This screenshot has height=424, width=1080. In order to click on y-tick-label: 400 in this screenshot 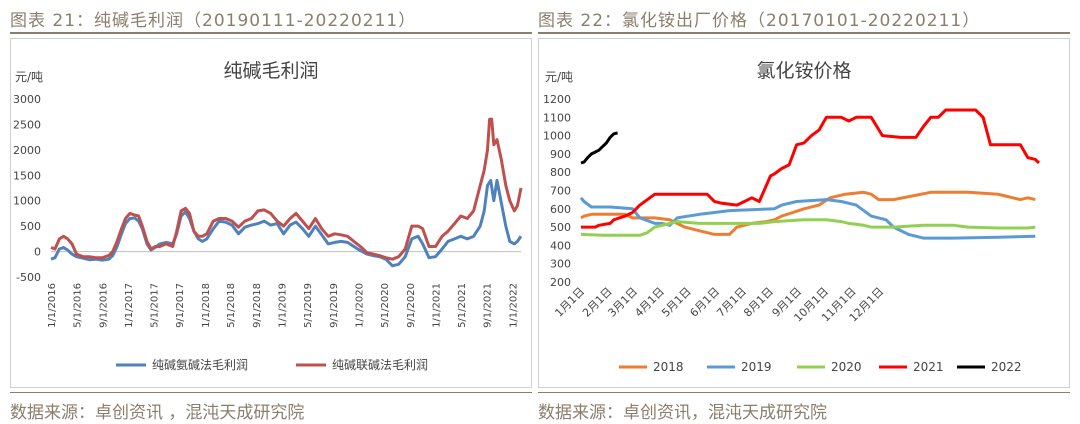, I will do `click(560, 245)`.